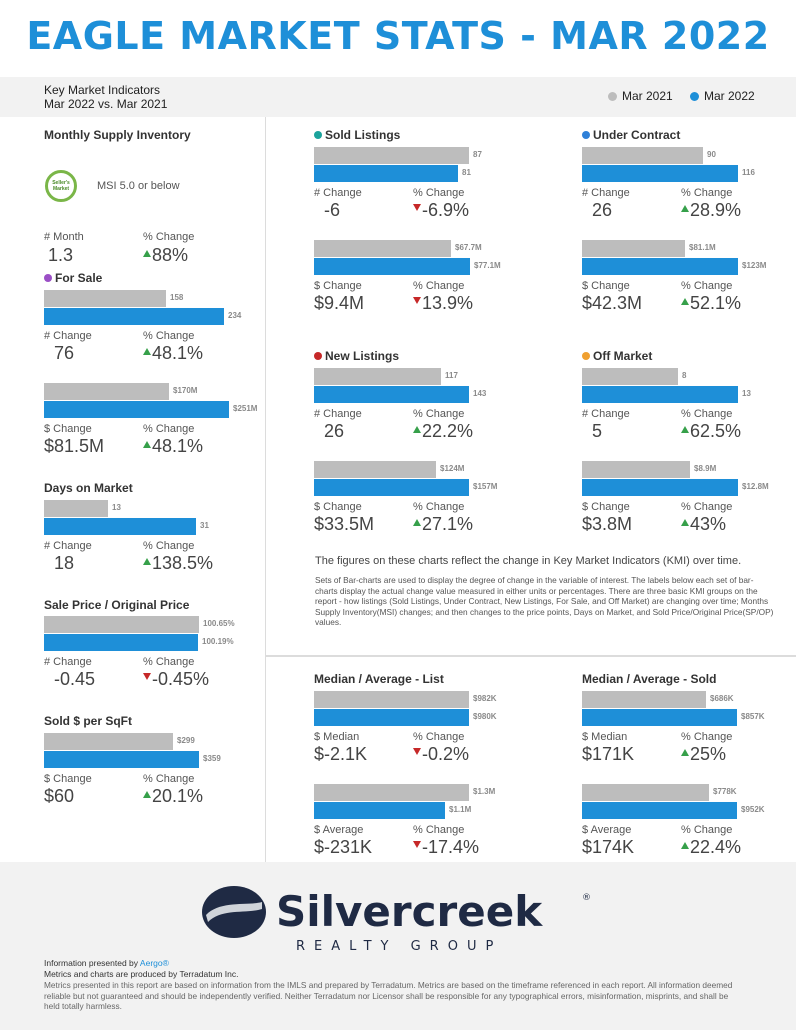  Describe the element at coordinates (586, 898) in the screenshot. I see `logo-registered: ®` at that location.